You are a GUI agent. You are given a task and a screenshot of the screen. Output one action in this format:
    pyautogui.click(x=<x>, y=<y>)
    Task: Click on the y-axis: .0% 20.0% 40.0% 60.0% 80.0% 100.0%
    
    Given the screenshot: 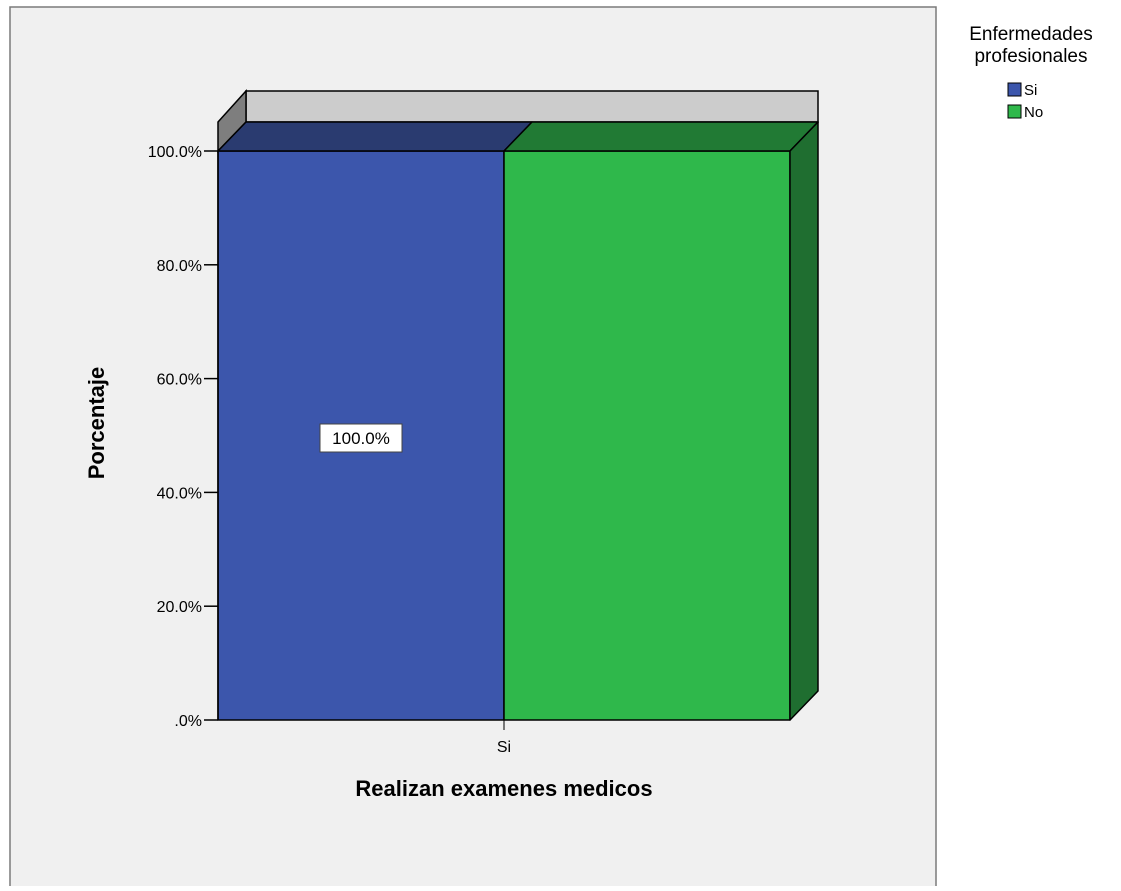 What is the action you would take?
    pyautogui.click(x=183, y=437)
    